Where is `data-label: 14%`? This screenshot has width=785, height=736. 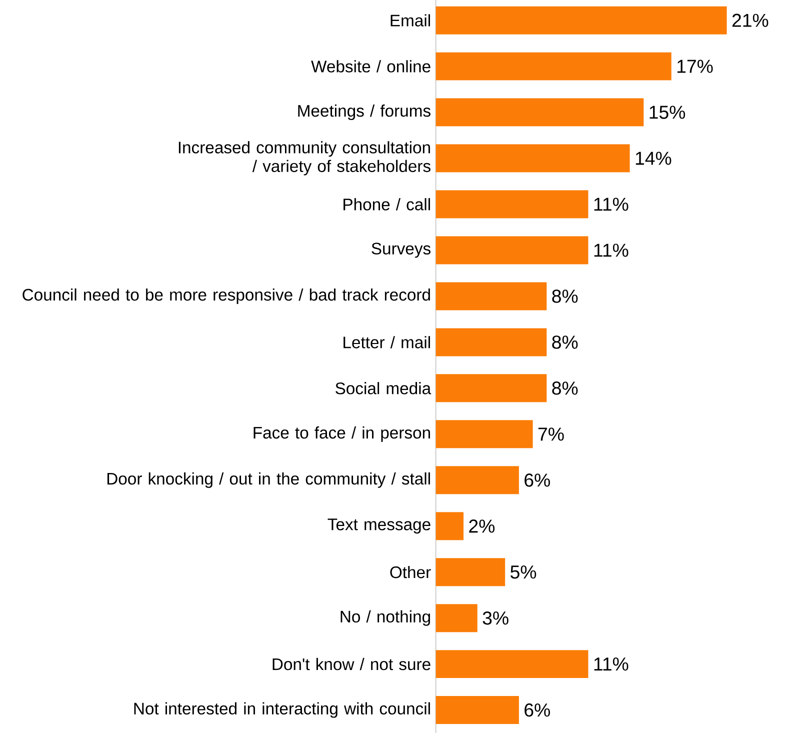 data-label: 14% is located at coordinates (654, 158).